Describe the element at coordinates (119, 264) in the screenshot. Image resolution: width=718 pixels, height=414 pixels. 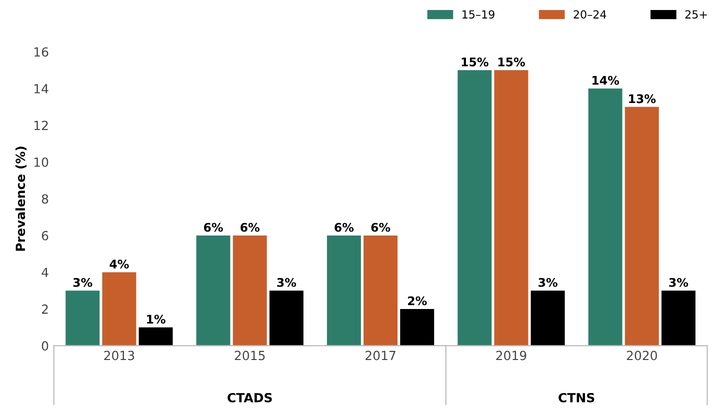
I see `data-label: 4%` at that location.